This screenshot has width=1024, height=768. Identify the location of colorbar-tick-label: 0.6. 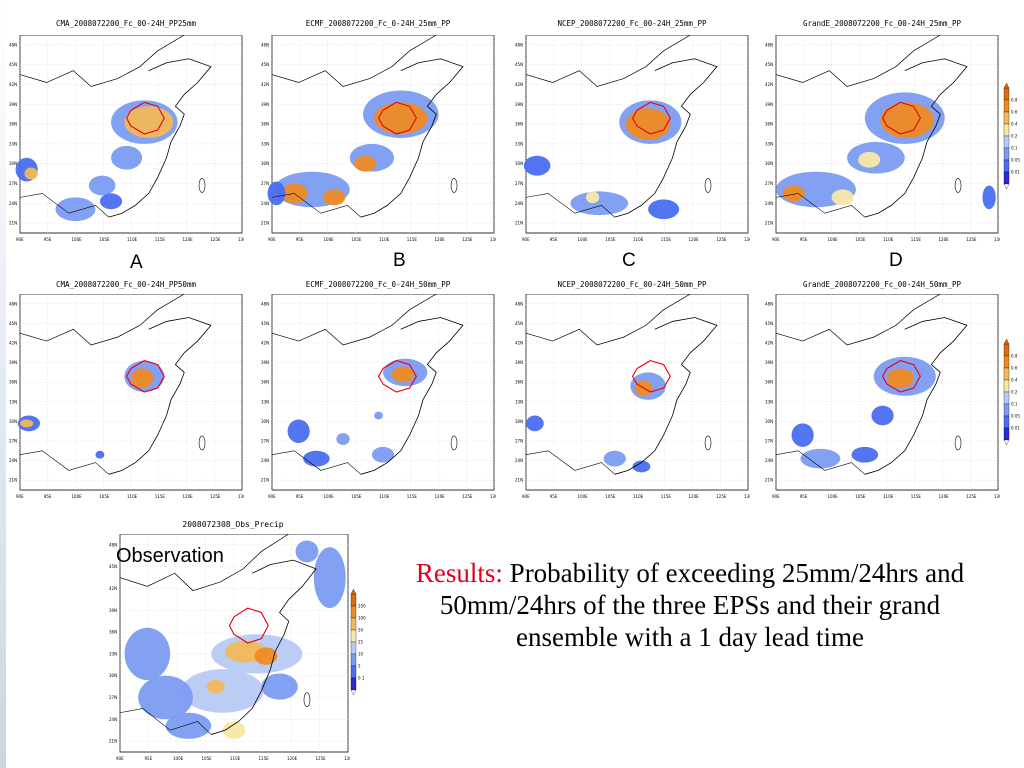
(1014, 368).